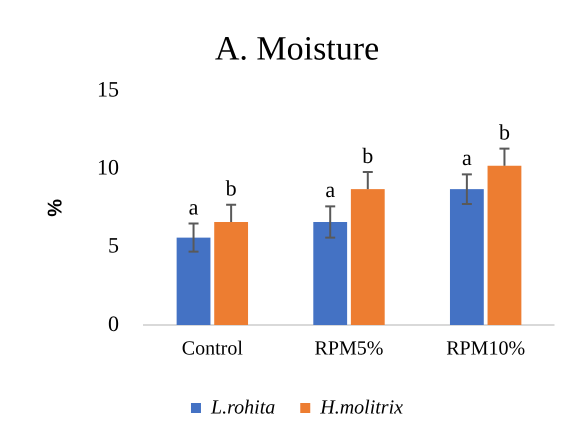 This screenshot has width=584, height=448. Describe the element at coordinates (108, 167) in the screenshot. I see `y-tick-label: 10` at that location.